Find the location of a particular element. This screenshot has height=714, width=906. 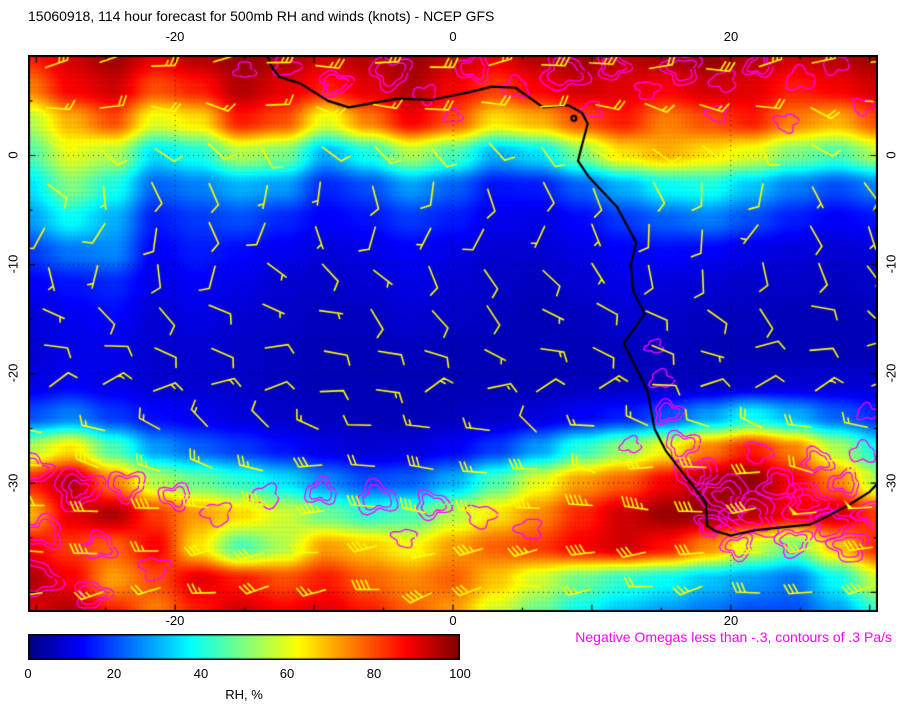

colorbar-label: RH, % is located at coordinates (244, 694).